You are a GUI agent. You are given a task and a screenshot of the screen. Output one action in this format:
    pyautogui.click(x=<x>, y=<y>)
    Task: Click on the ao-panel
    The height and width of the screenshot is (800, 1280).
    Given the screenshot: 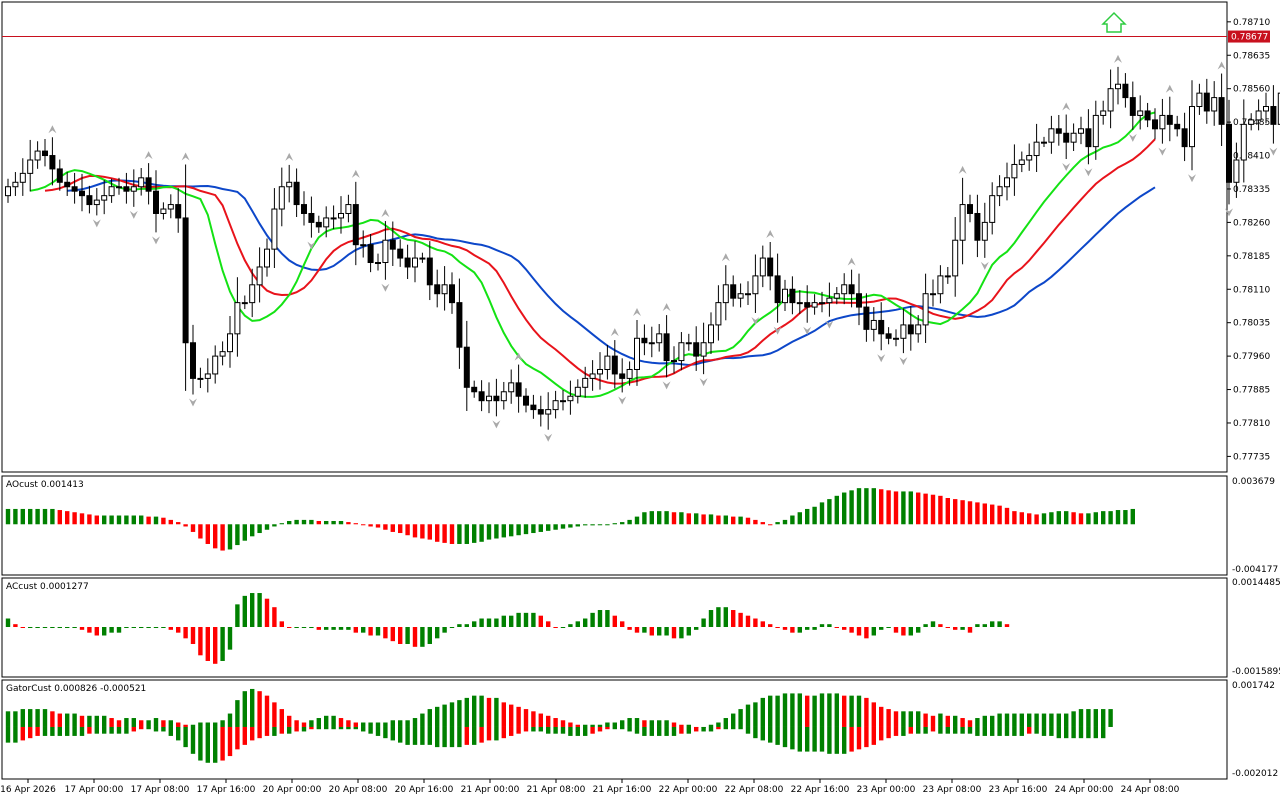 What is the action you would take?
    pyautogui.click(x=570, y=519)
    